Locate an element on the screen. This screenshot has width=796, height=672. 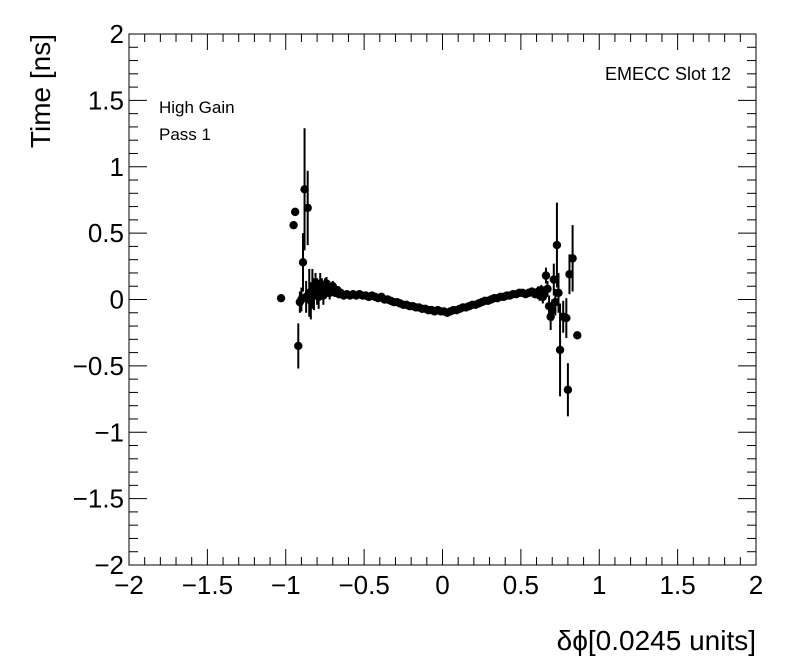
x-tick-label: 1 is located at coordinates (599, 585).